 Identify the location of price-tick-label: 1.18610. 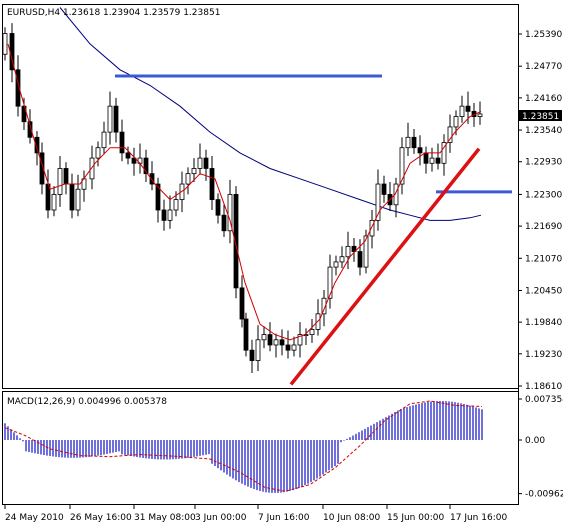
(543, 387).